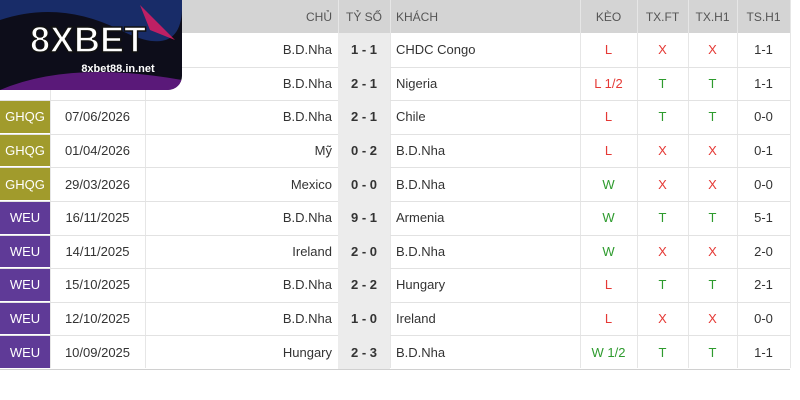 The width and height of the screenshot is (800, 400). I want to click on header-cell: KÈO, so click(608, 16).